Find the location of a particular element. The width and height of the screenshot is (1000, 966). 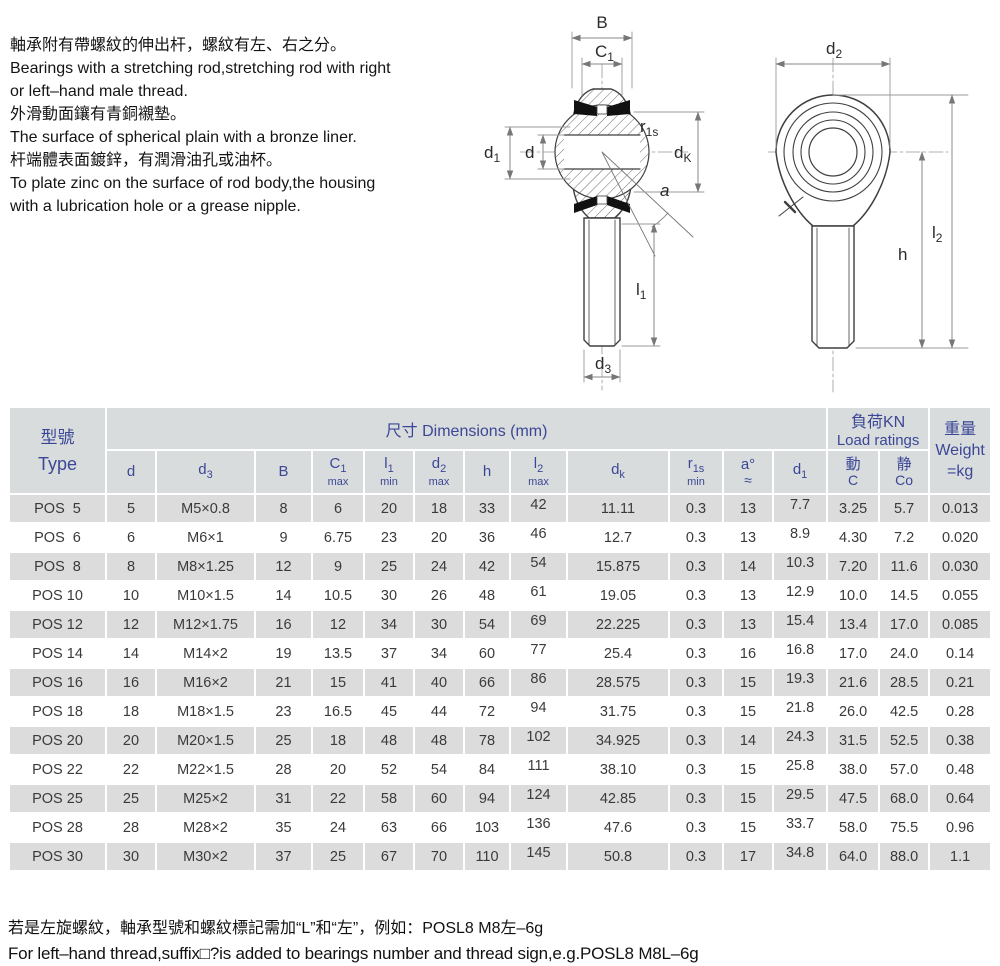

value-cell: 44 is located at coordinates (439, 711).